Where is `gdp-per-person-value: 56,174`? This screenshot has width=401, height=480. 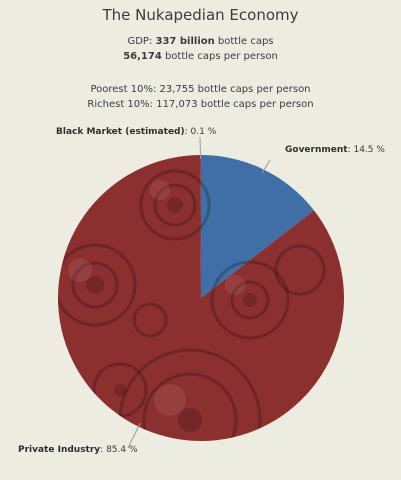
gdp-per-person-value: 56,174 is located at coordinates (142, 56).